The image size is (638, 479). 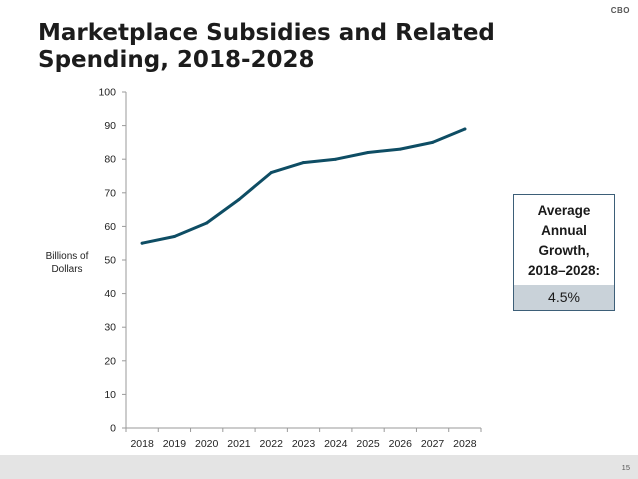 I want to click on y-tick-label-60: 60, so click(x=110, y=227).